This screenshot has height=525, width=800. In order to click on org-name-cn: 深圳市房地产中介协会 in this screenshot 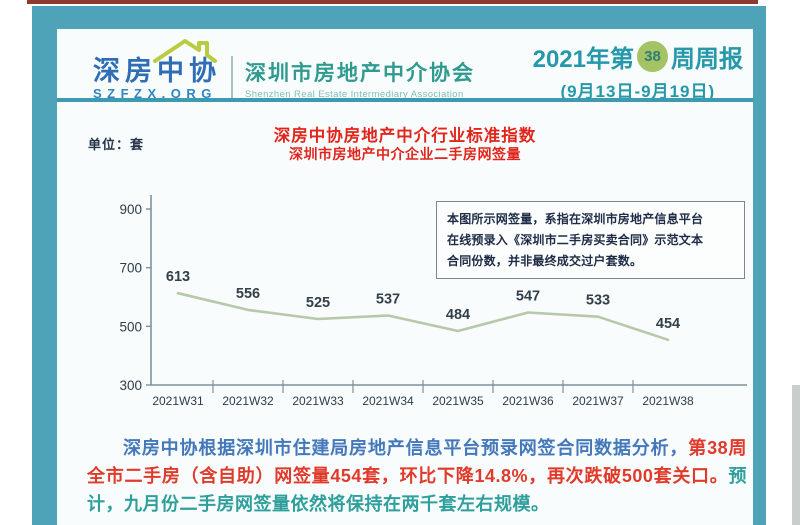, I will do `click(360, 73)`.